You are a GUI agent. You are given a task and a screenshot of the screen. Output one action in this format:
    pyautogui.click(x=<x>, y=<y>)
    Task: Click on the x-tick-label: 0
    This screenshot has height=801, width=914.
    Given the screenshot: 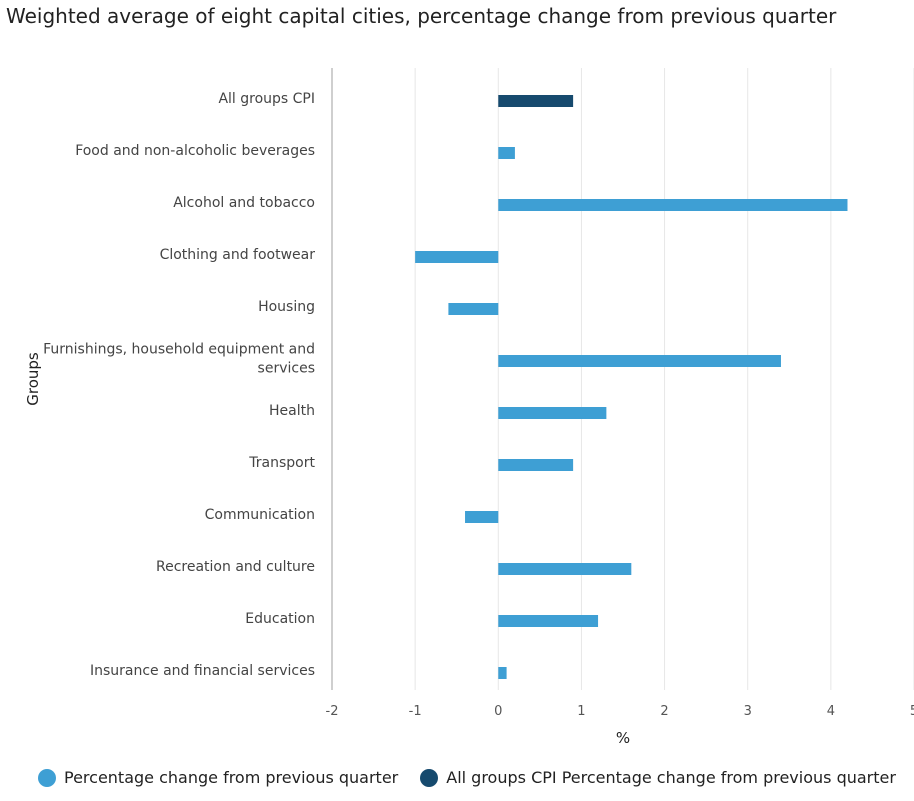 What is the action you would take?
    pyautogui.click(x=498, y=711)
    